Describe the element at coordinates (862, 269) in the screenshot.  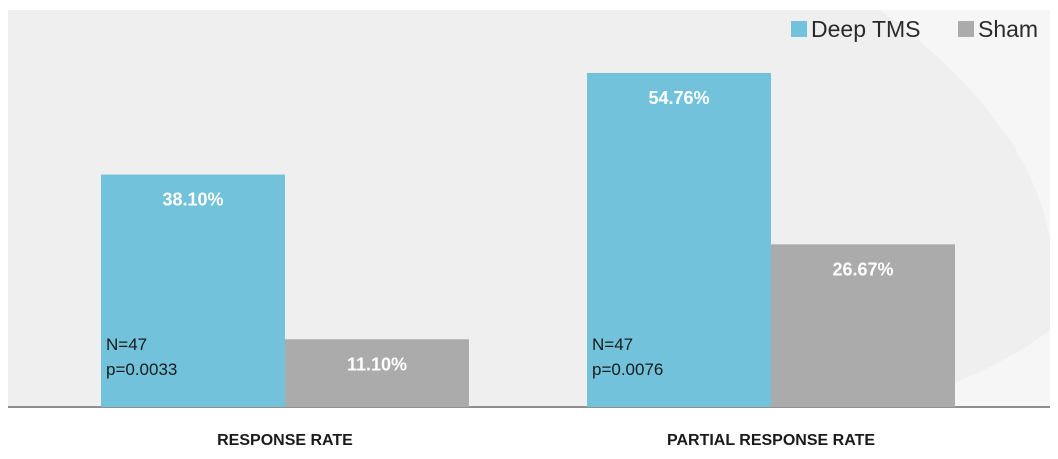
I see `data-label: 26.67%` at that location.